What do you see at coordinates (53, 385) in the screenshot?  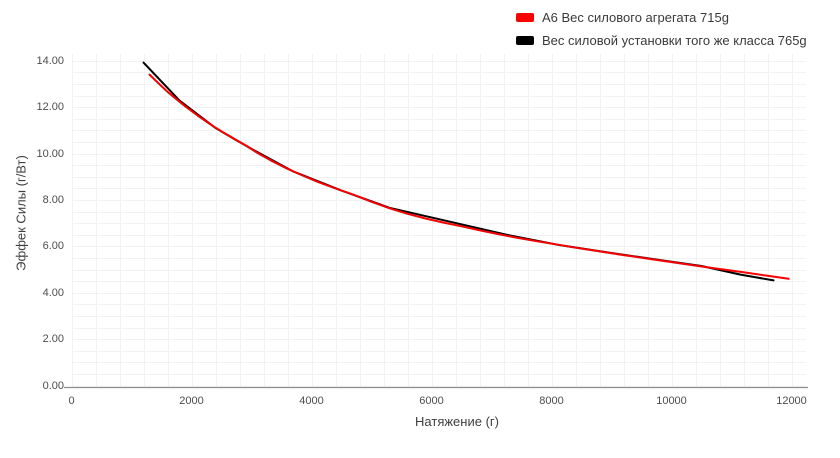 I see `y-tick-label: 0.00` at bounding box center [53, 385].